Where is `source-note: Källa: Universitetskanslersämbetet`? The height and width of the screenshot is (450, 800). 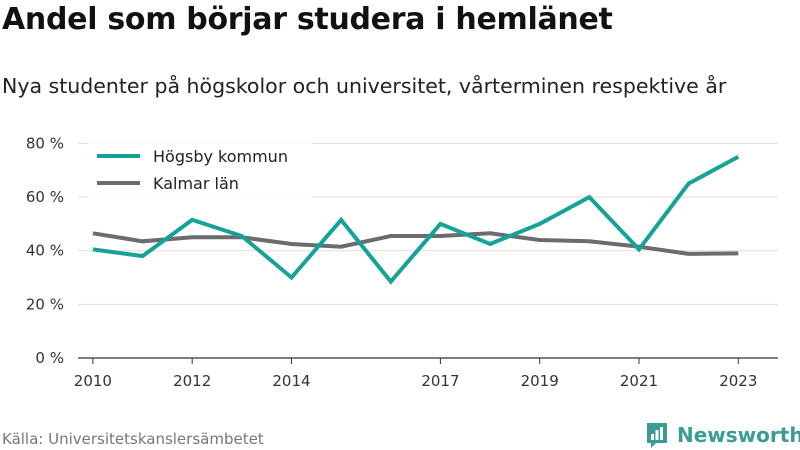
source-note: Källa: Universitetskanslersämbetet is located at coordinates (133, 439).